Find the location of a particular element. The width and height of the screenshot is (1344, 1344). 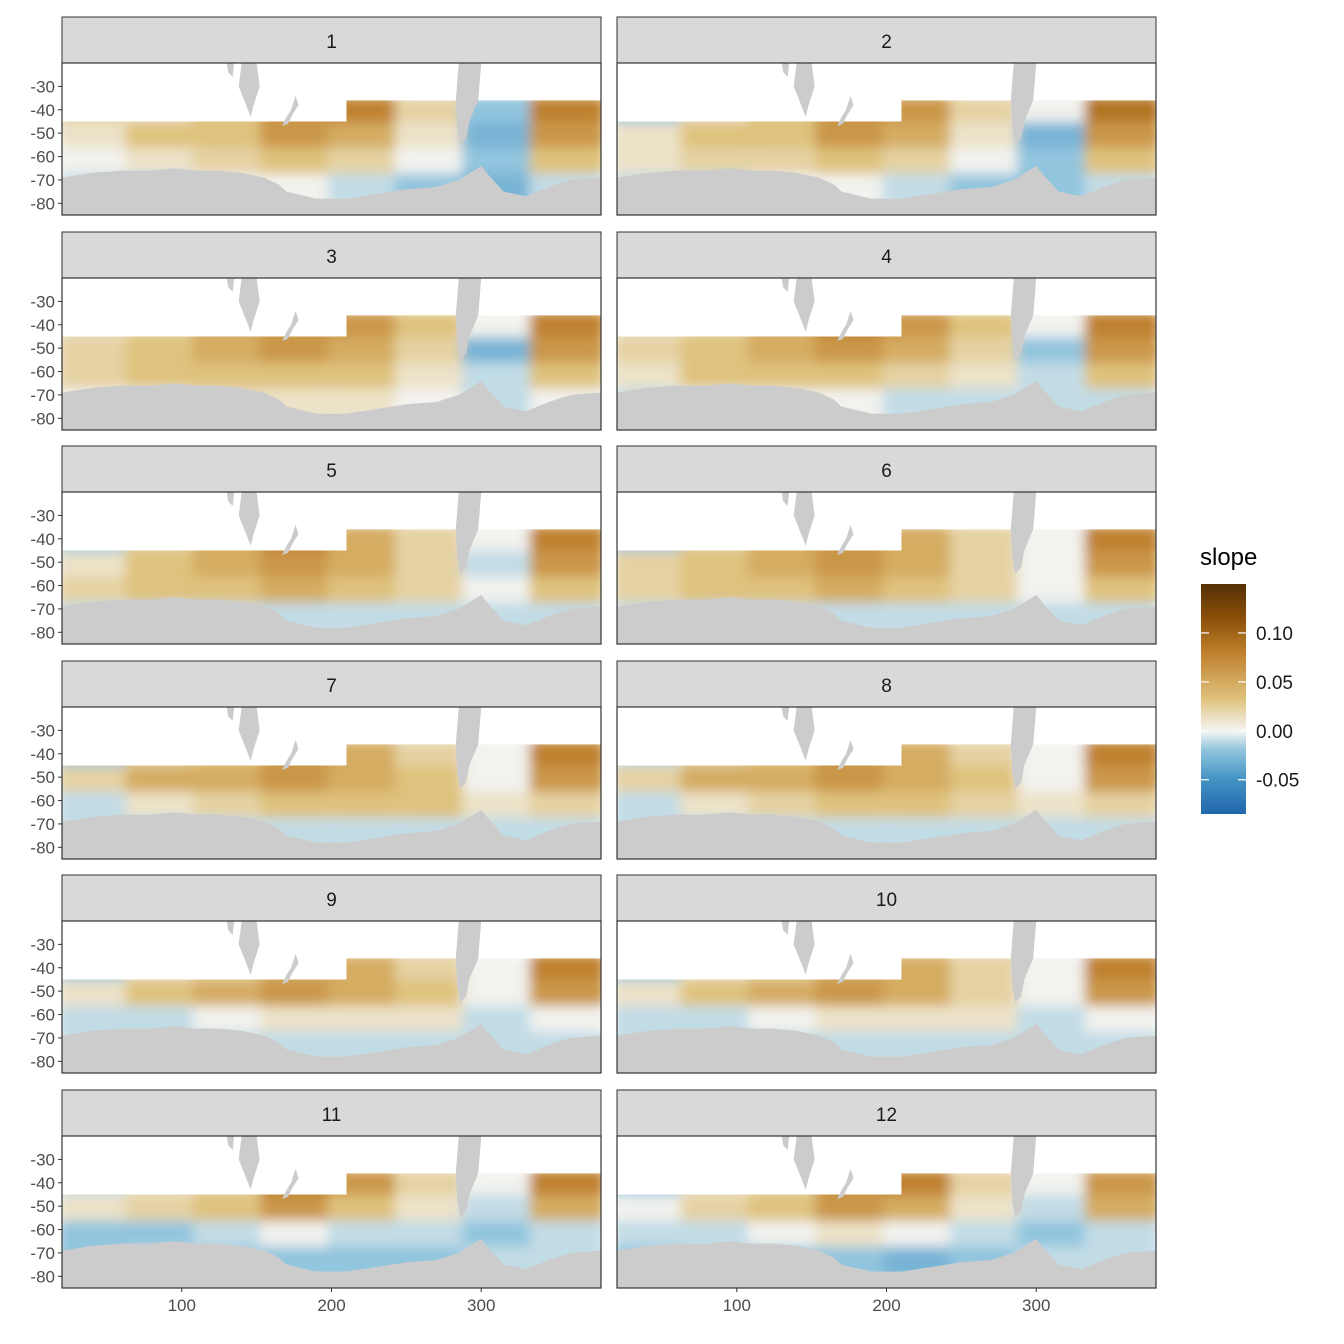

facet-panel-5: 5 -30 -40 -50 -60 -70 -80 is located at coordinates (317, 551).